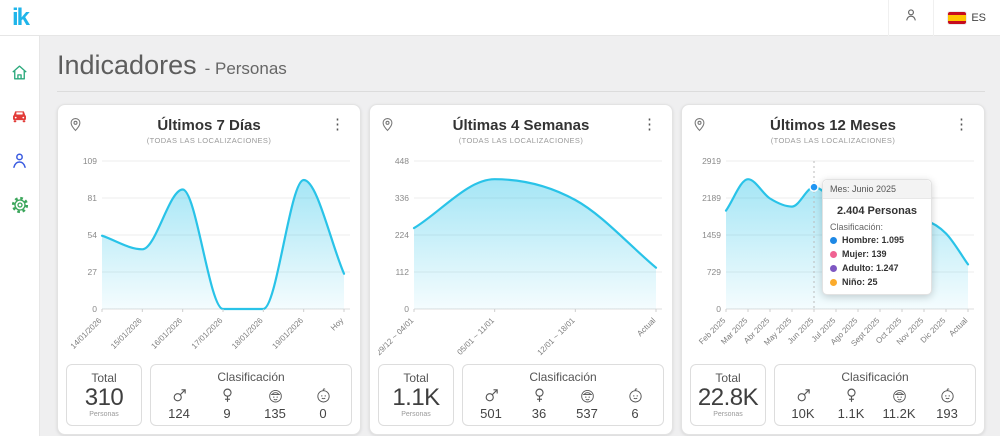 The height and width of the screenshot is (436, 1000). What do you see at coordinates (521, 68) in the screenshot?
I see `page-title-row: Indicadores - Personas` at bounding box center [521, 68].